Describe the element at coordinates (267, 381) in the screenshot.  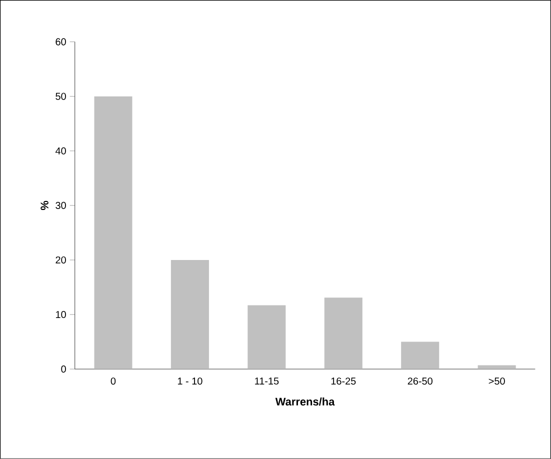
I see `x-tick-label: 11-15` at that location.